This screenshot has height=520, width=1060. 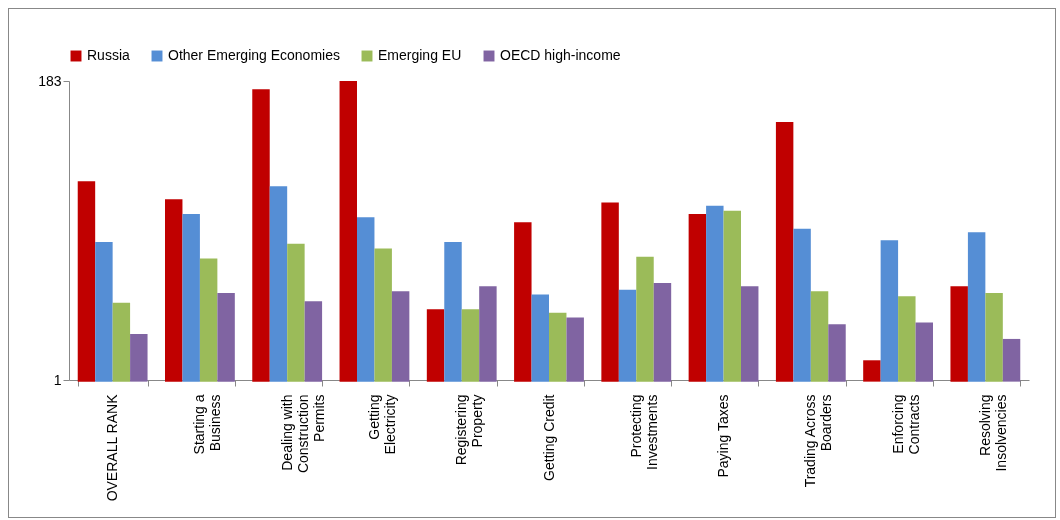 What do you see at coordinates (560, 55) in the screenshot?
I see `legend-label: OECD high-income` at bounding box center [560, 55].